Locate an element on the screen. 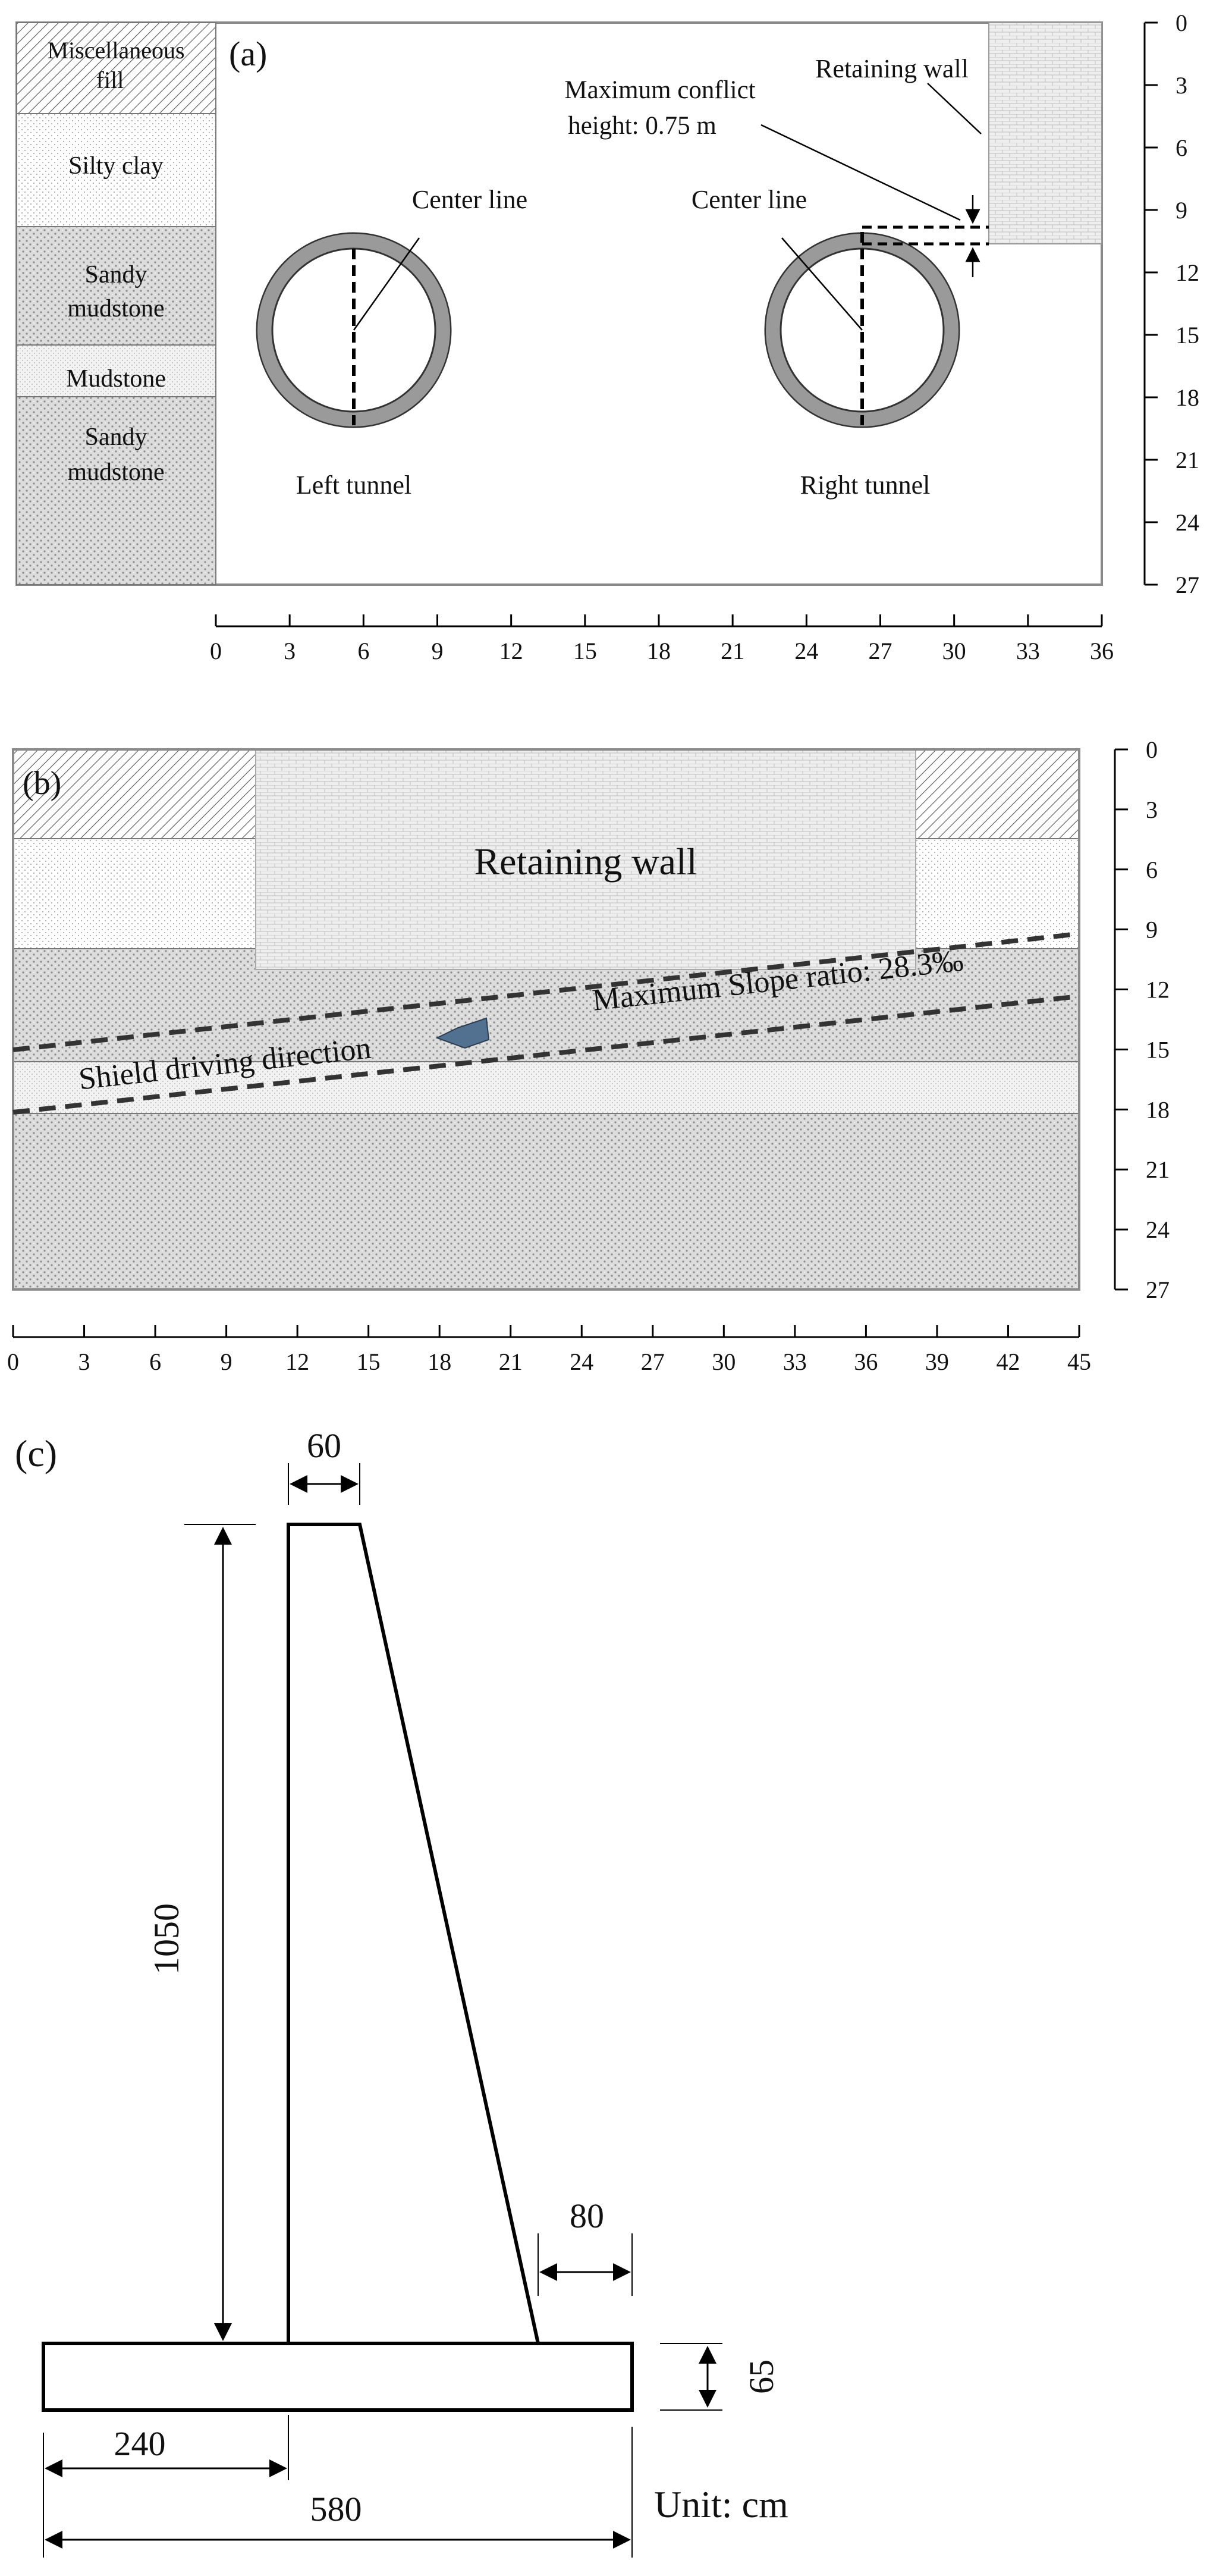 This screenshot has height=2576, width=1210. x-tick-label: 42 is located at coordinates (1008, 1361).